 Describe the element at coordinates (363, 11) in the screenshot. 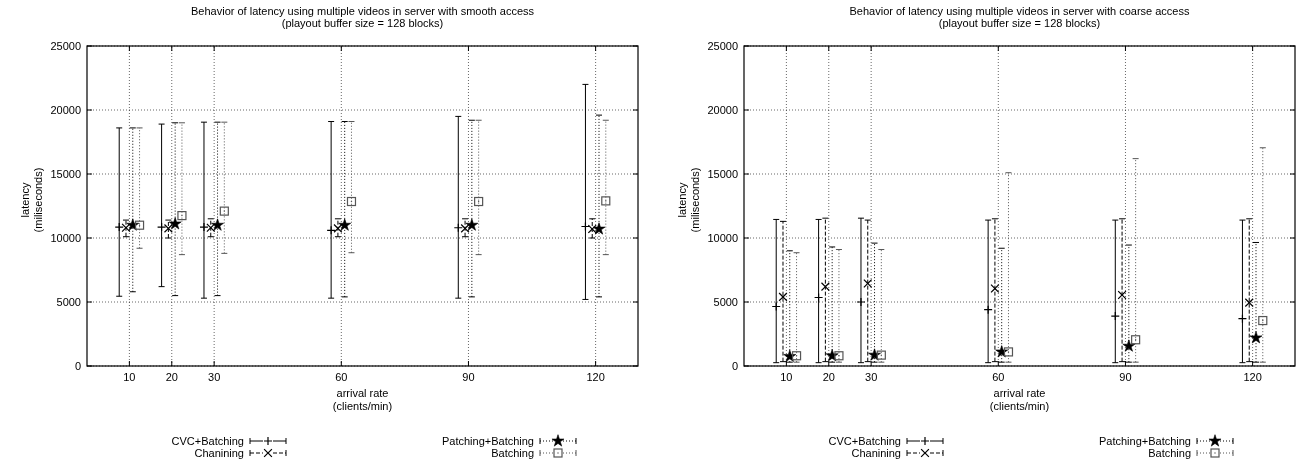

I see `chart-title: Behavior of latency using multiple videos in server with smooth access` at that location.